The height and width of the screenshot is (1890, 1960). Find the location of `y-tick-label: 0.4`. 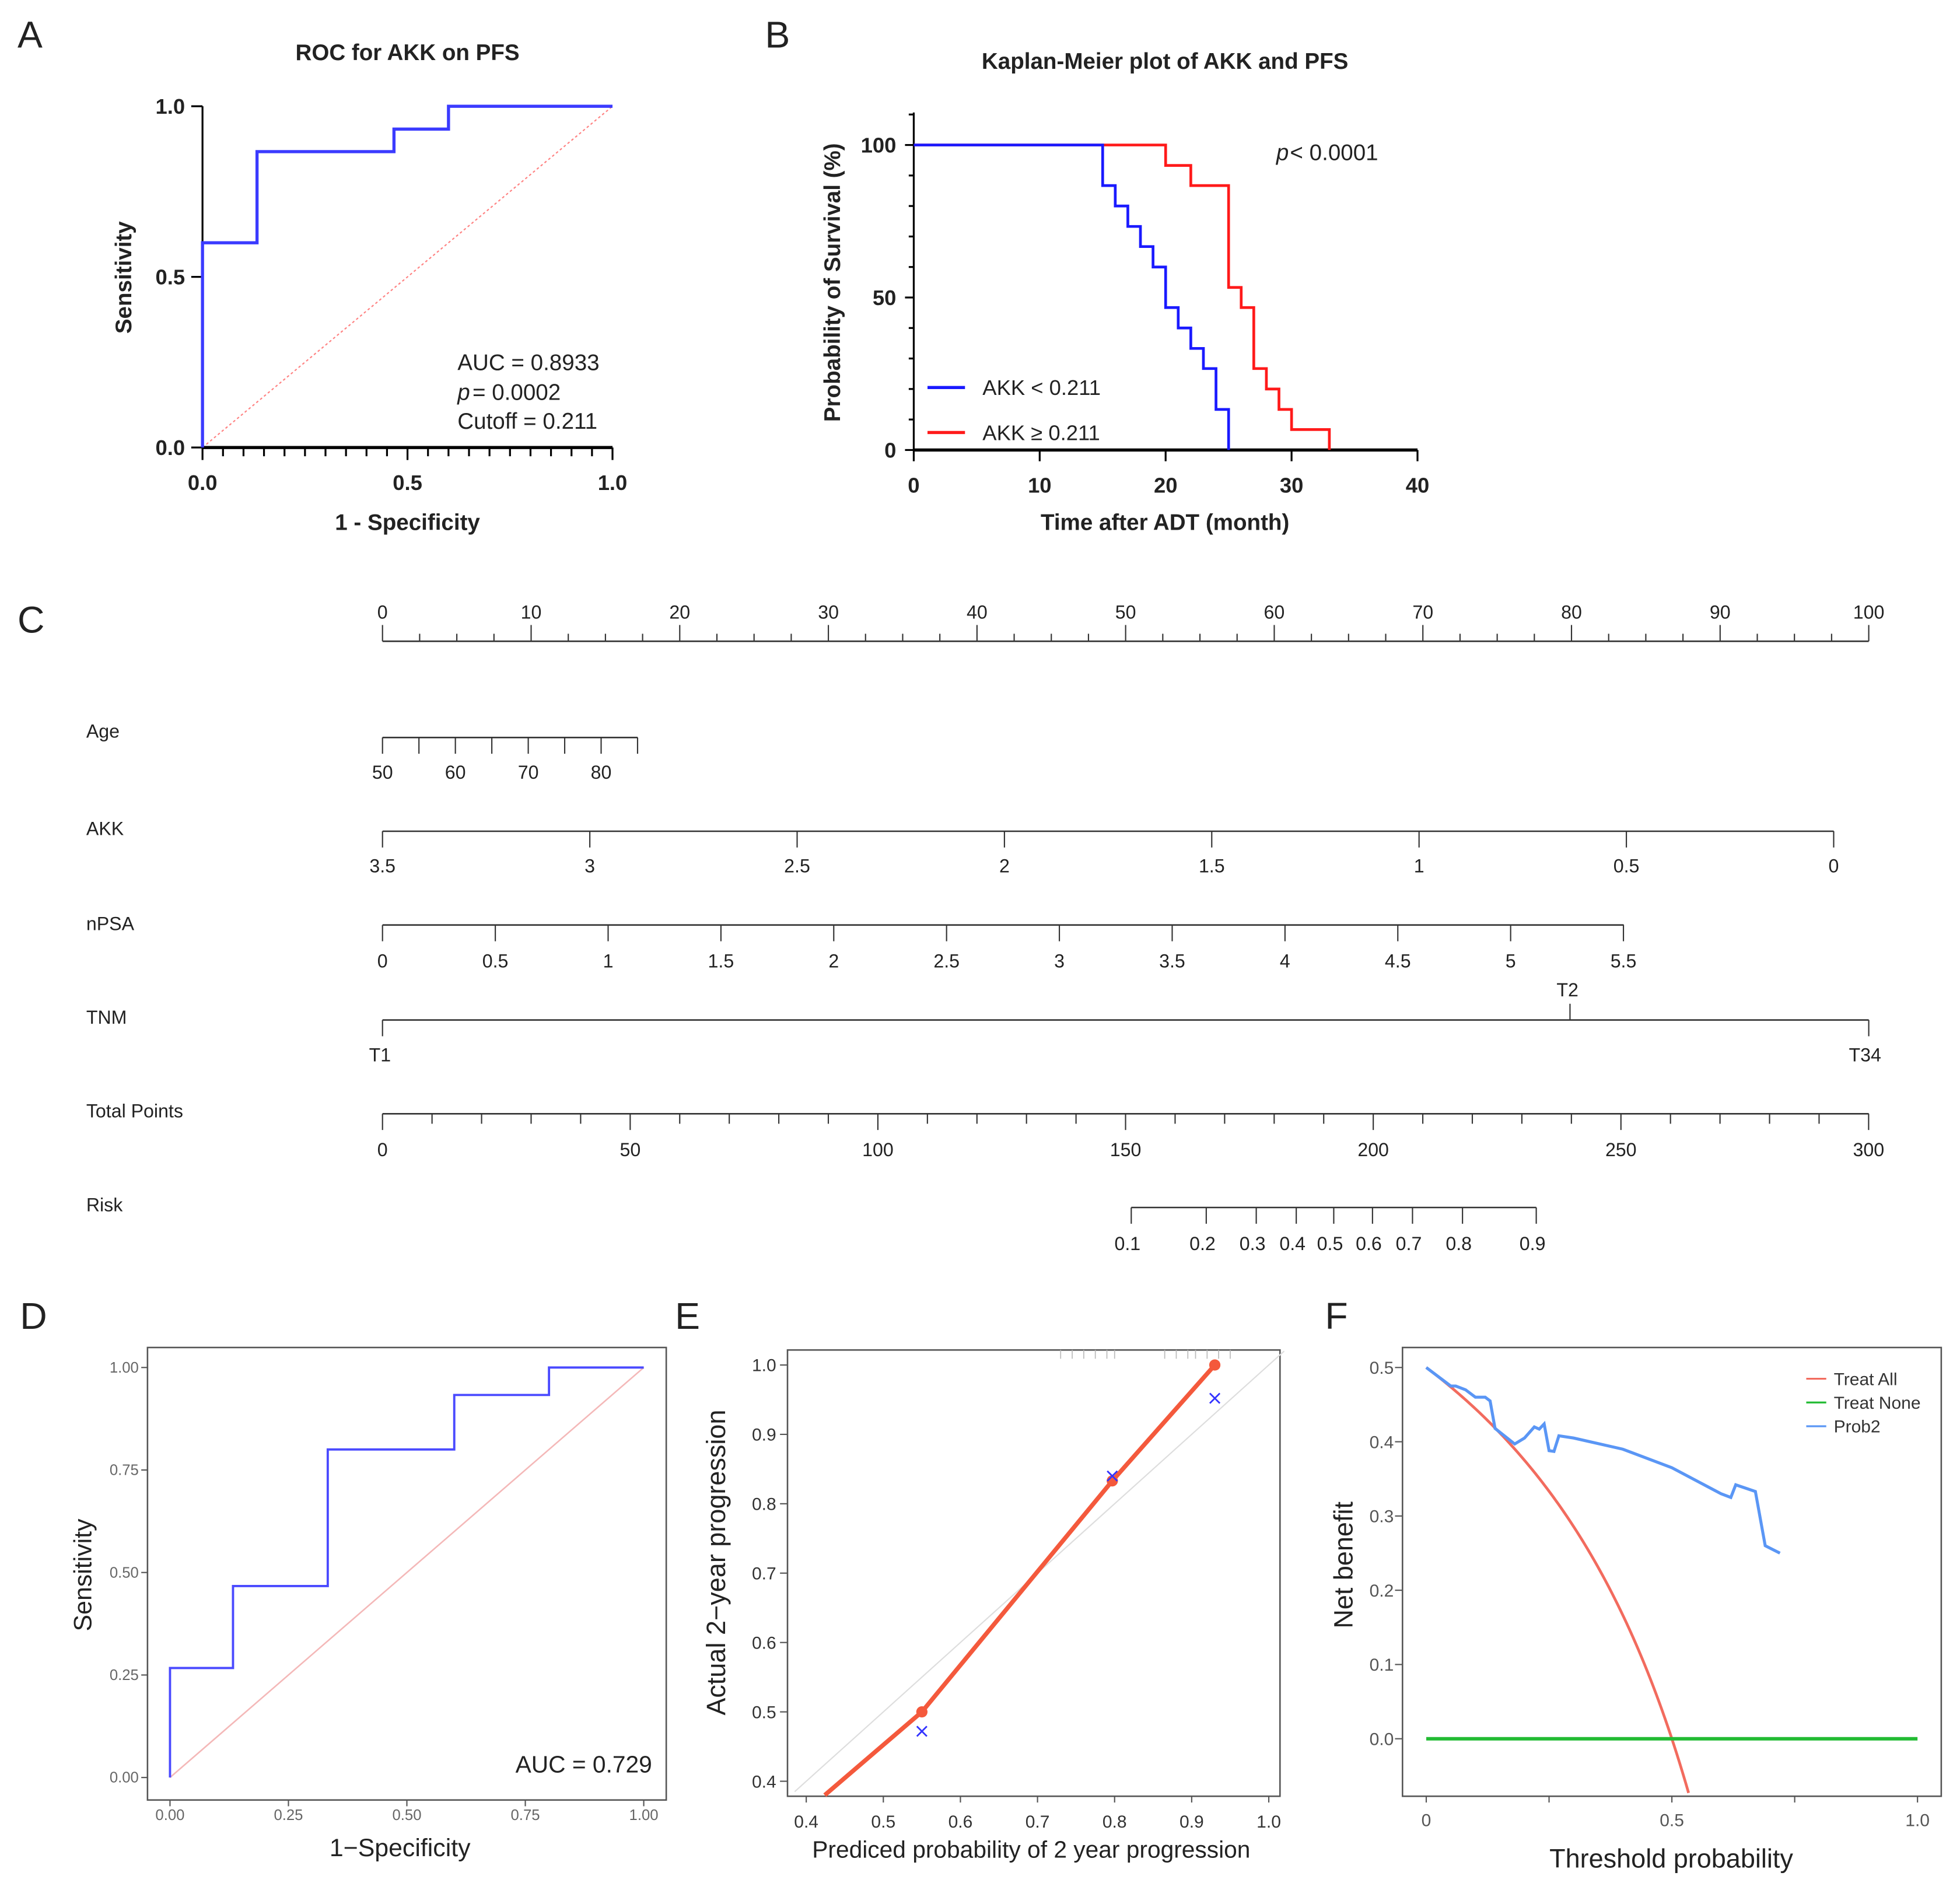

y-tick-label: 0.4 is located at coordinates (764, 1781).